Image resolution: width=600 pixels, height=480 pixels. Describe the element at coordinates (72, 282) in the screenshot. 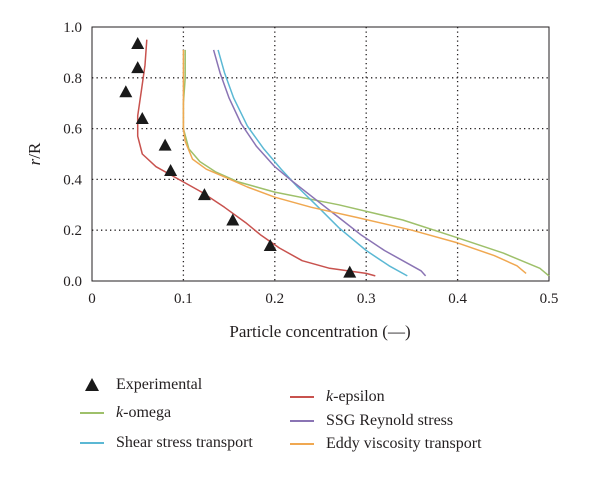

I see `y-tick-label: 0.0` at that location.